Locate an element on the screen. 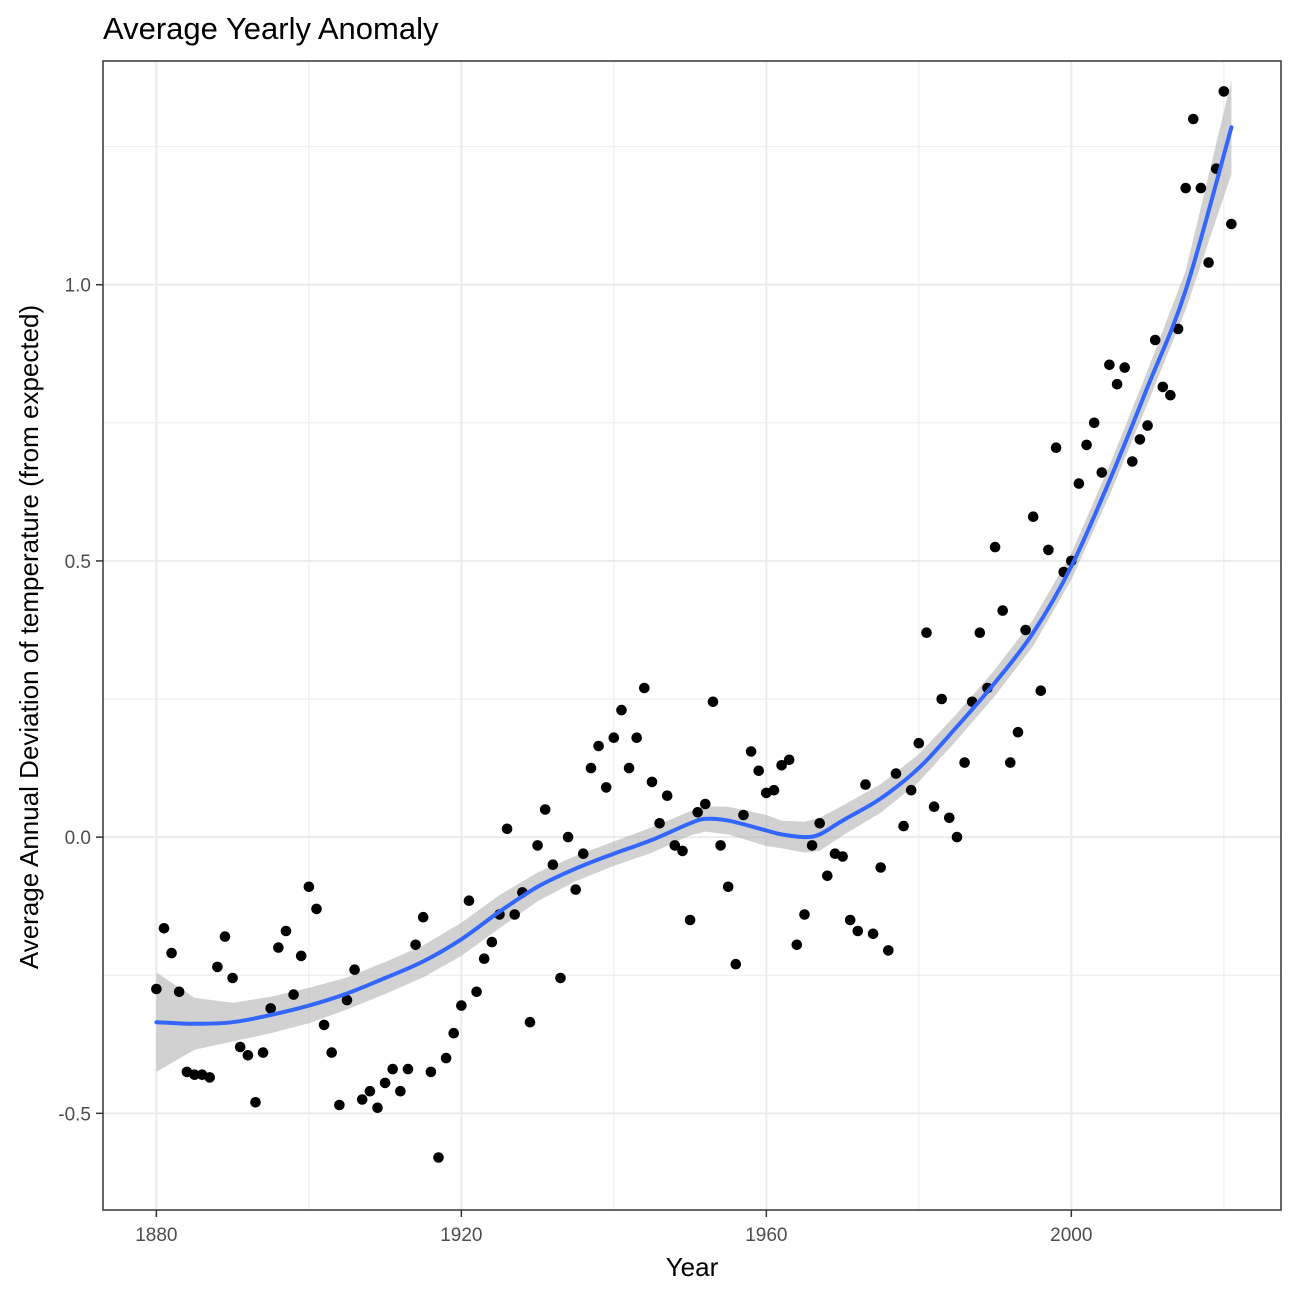 The image size is (1296, 1296). x-tick-label: 1960 is located at coordinates (766, 1235).